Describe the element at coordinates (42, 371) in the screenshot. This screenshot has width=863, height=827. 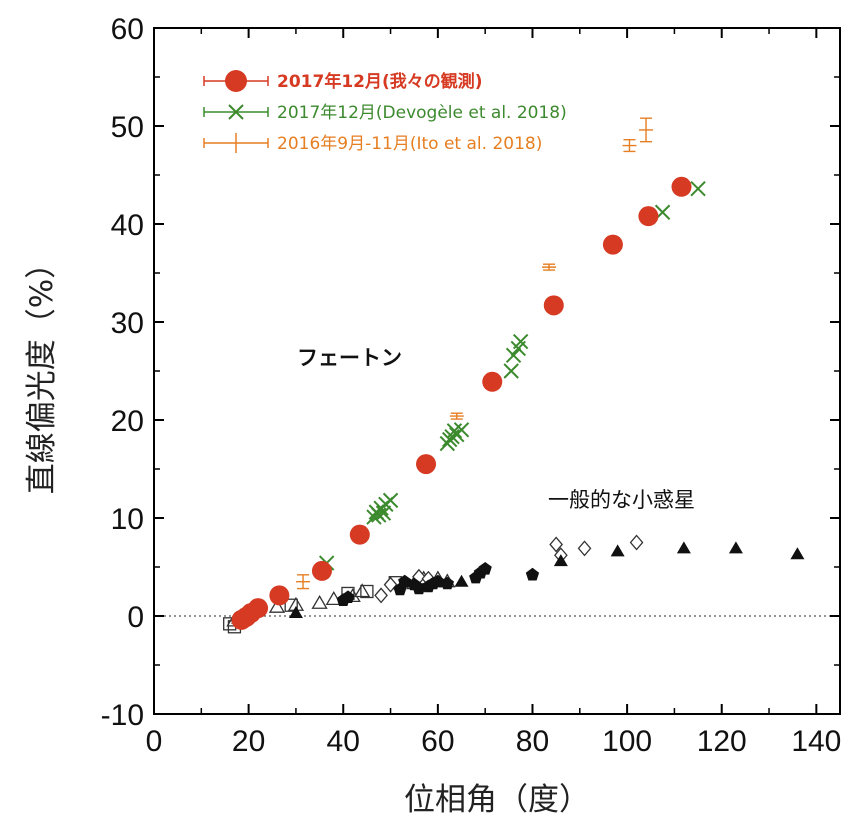
I see `y-axis-title: 直線偏光度（%）` at that location.